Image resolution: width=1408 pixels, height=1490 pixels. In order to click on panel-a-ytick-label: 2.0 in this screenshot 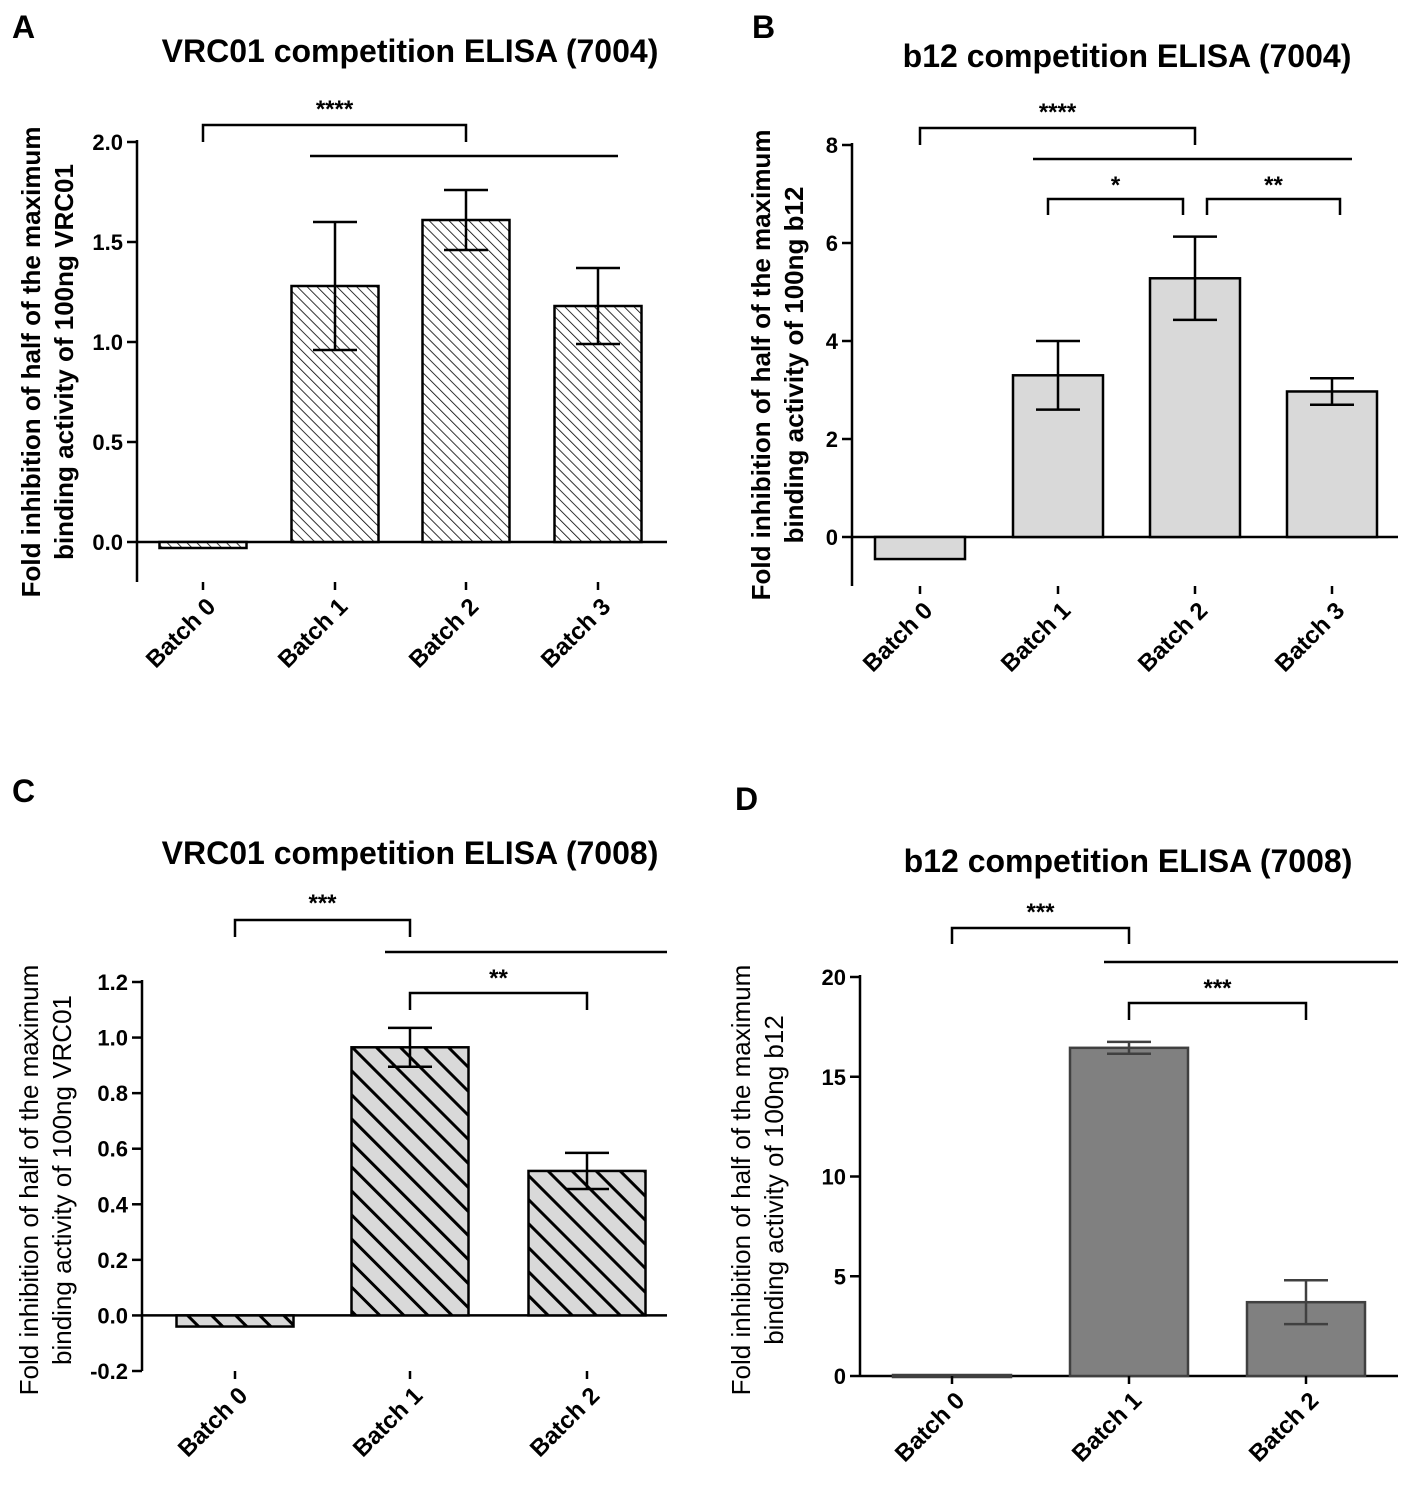, I will do `click(107, 142)`.